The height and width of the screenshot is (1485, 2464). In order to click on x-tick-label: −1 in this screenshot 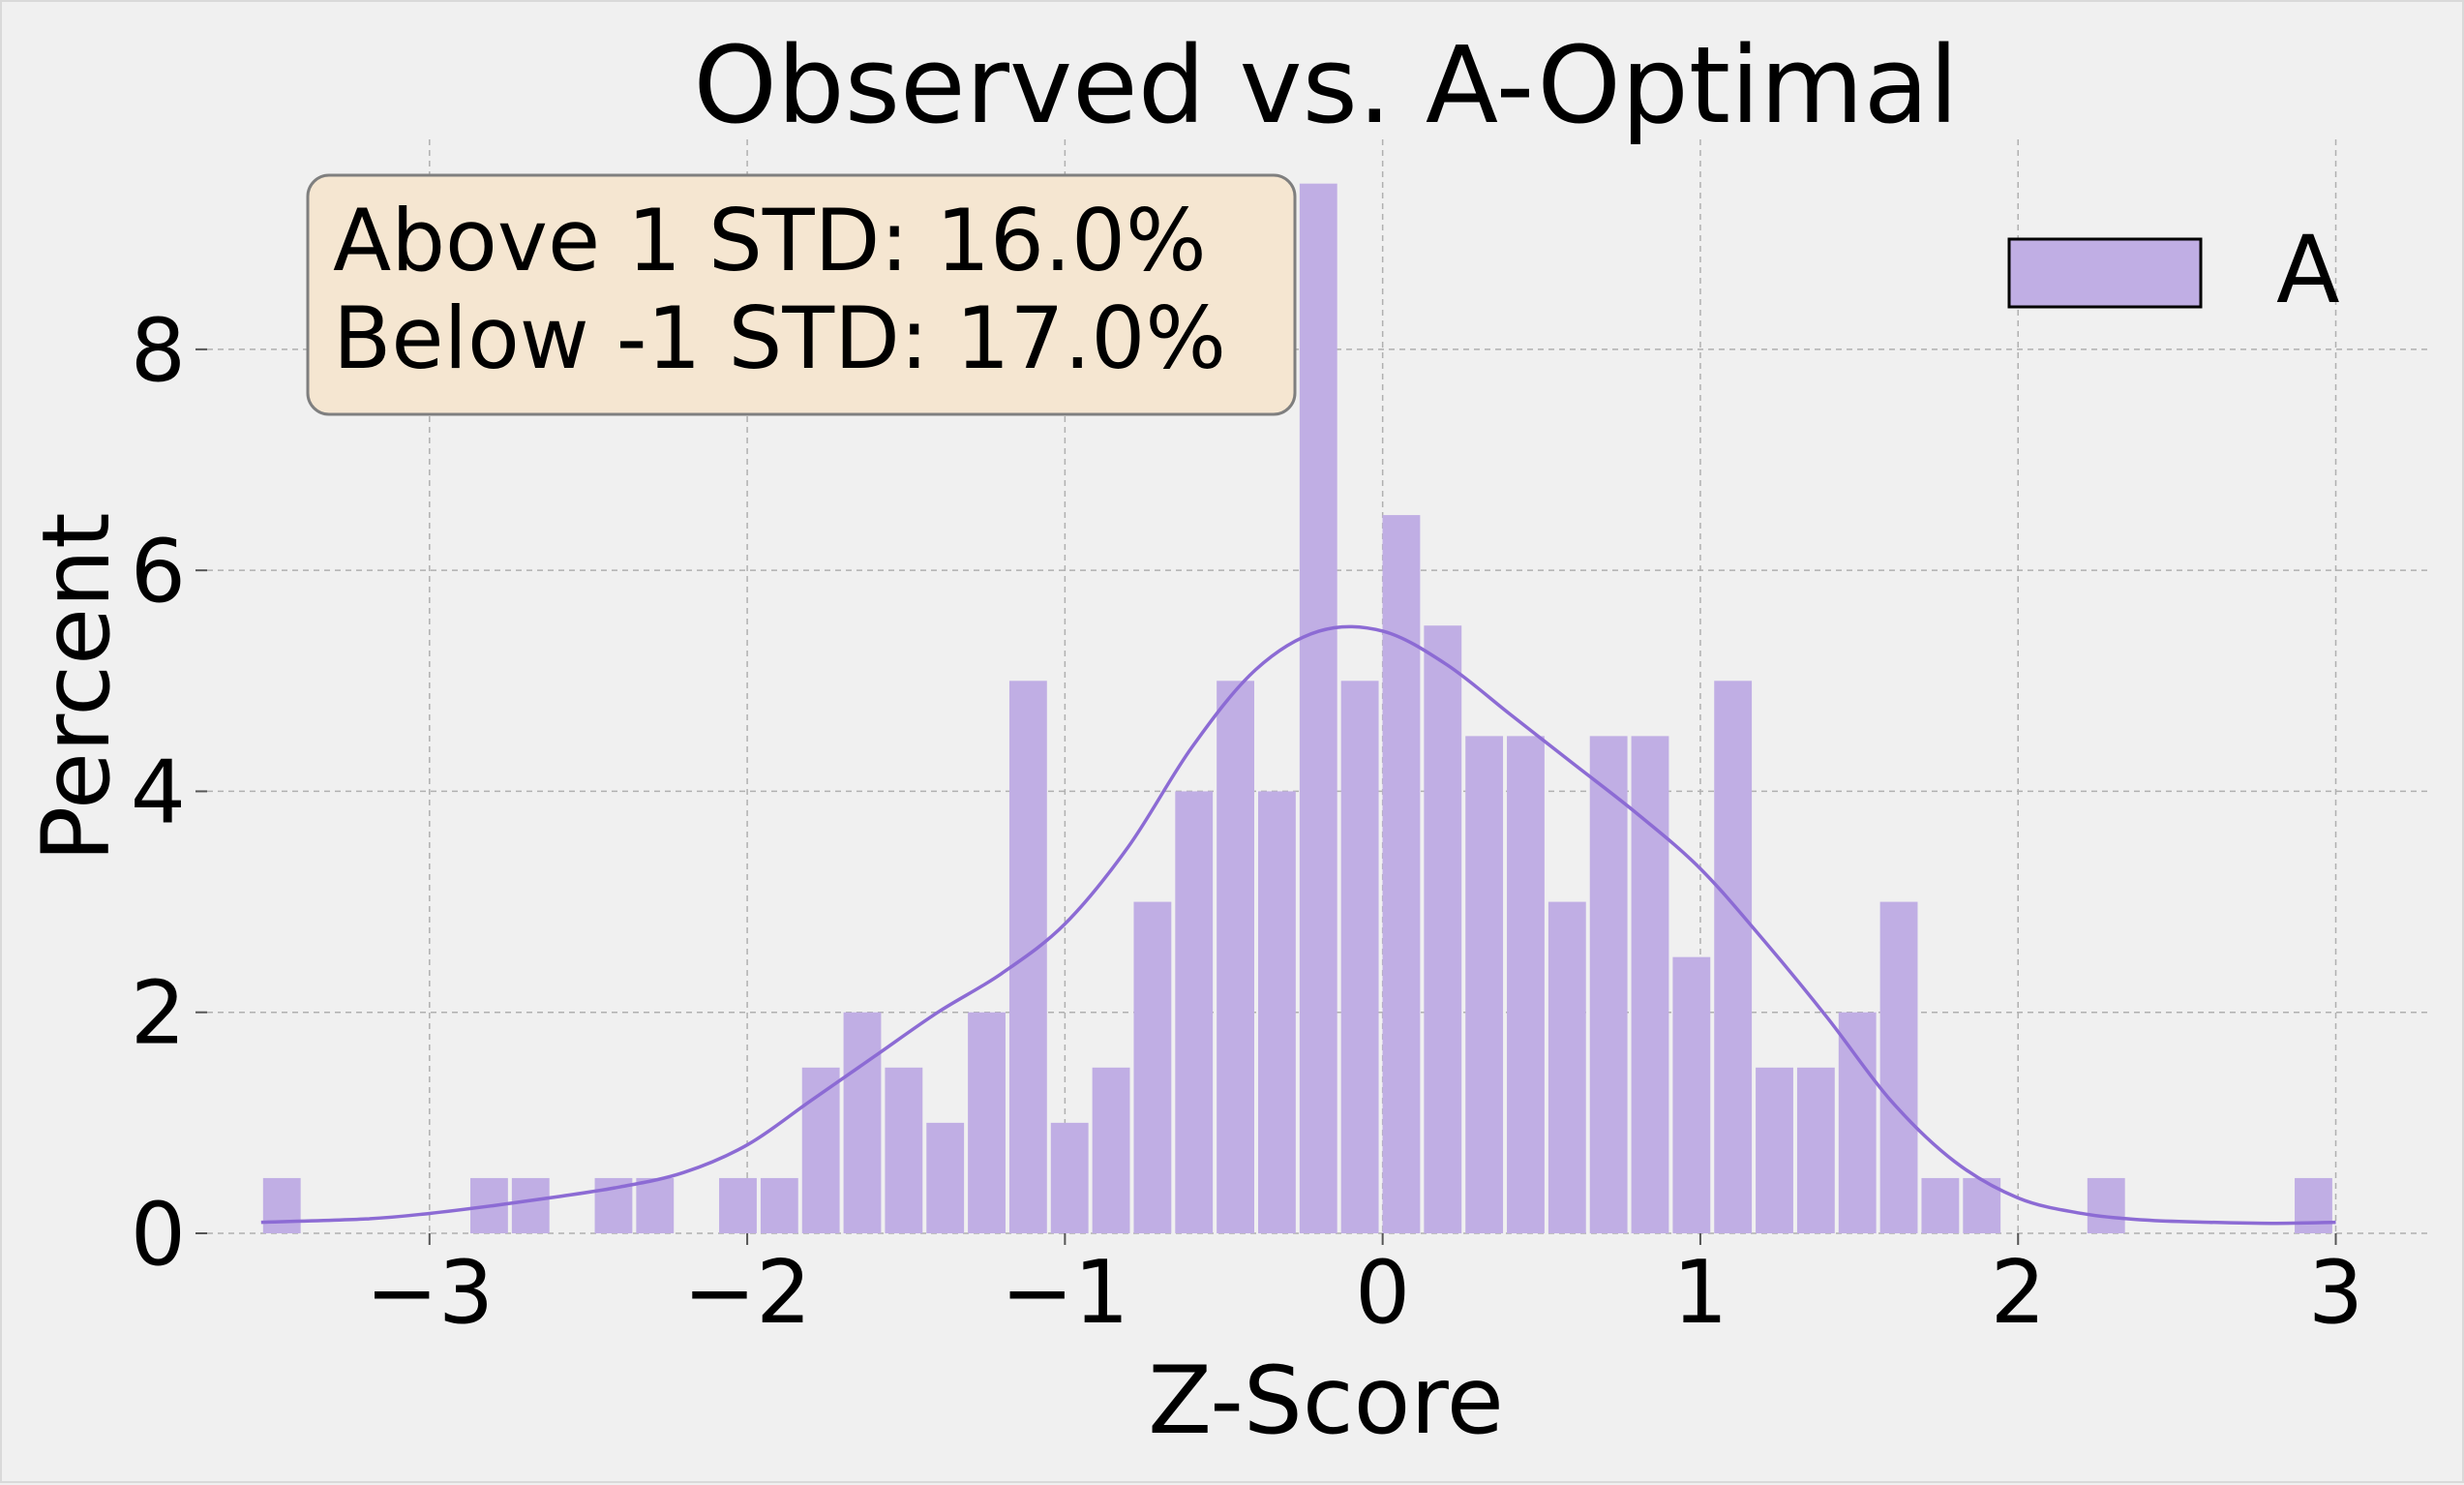, I will do `click(1065, 1293)`.